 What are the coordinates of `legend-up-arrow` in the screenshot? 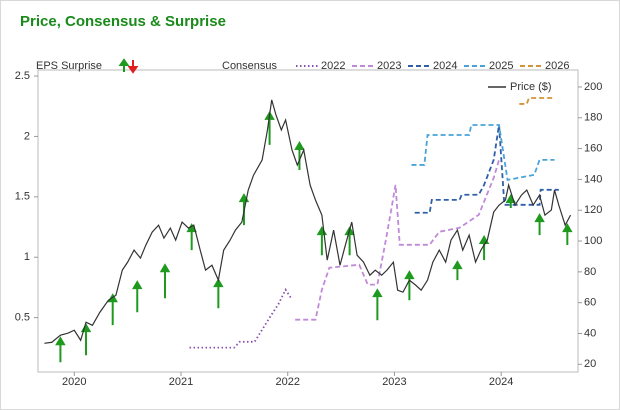 It's located at (124, 65).